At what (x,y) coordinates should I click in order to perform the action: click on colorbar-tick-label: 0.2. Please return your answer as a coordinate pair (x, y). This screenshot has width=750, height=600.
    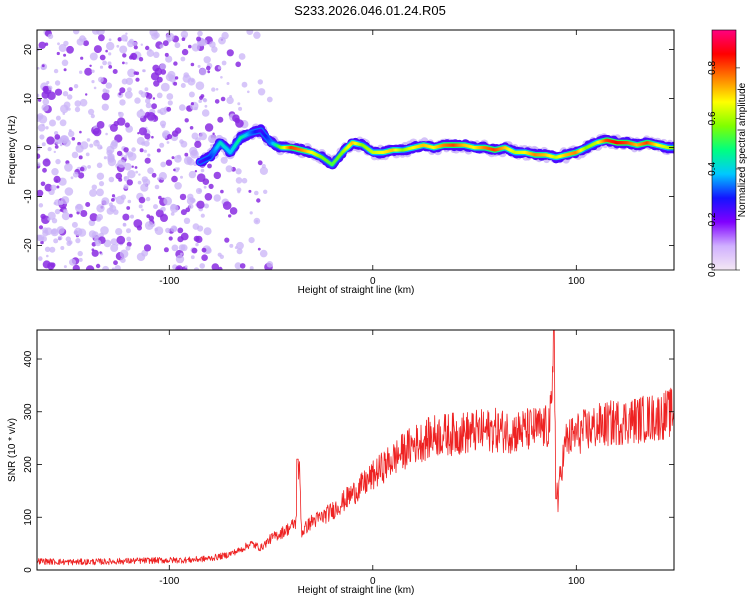
    Looking at the image, I should click on (712, 219).